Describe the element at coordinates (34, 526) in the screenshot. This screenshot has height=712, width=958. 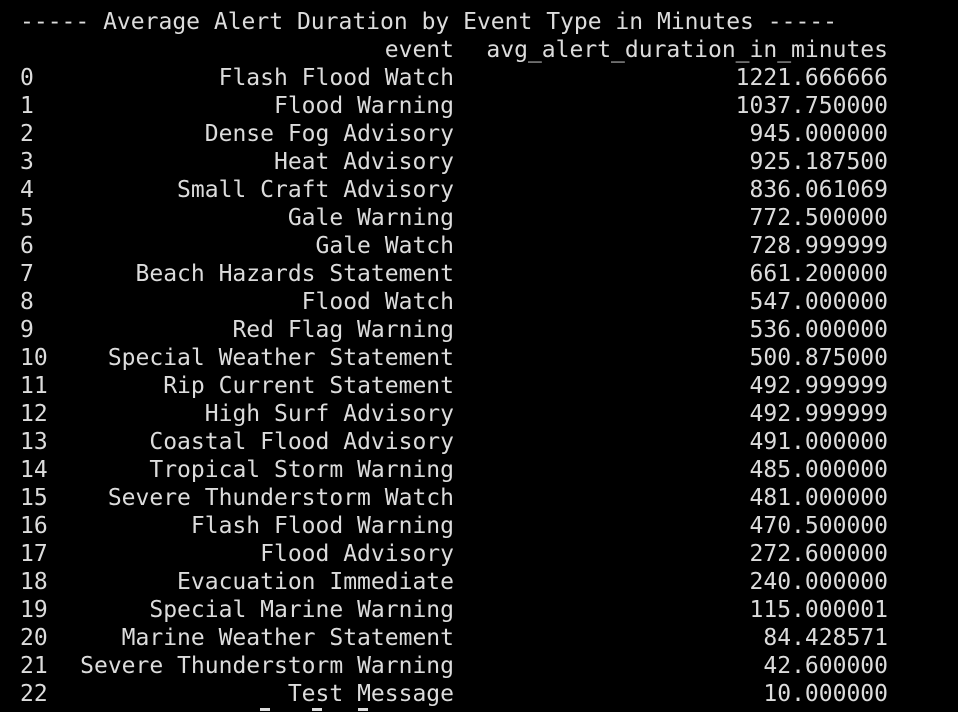
I see `row-index: 16` at that location.